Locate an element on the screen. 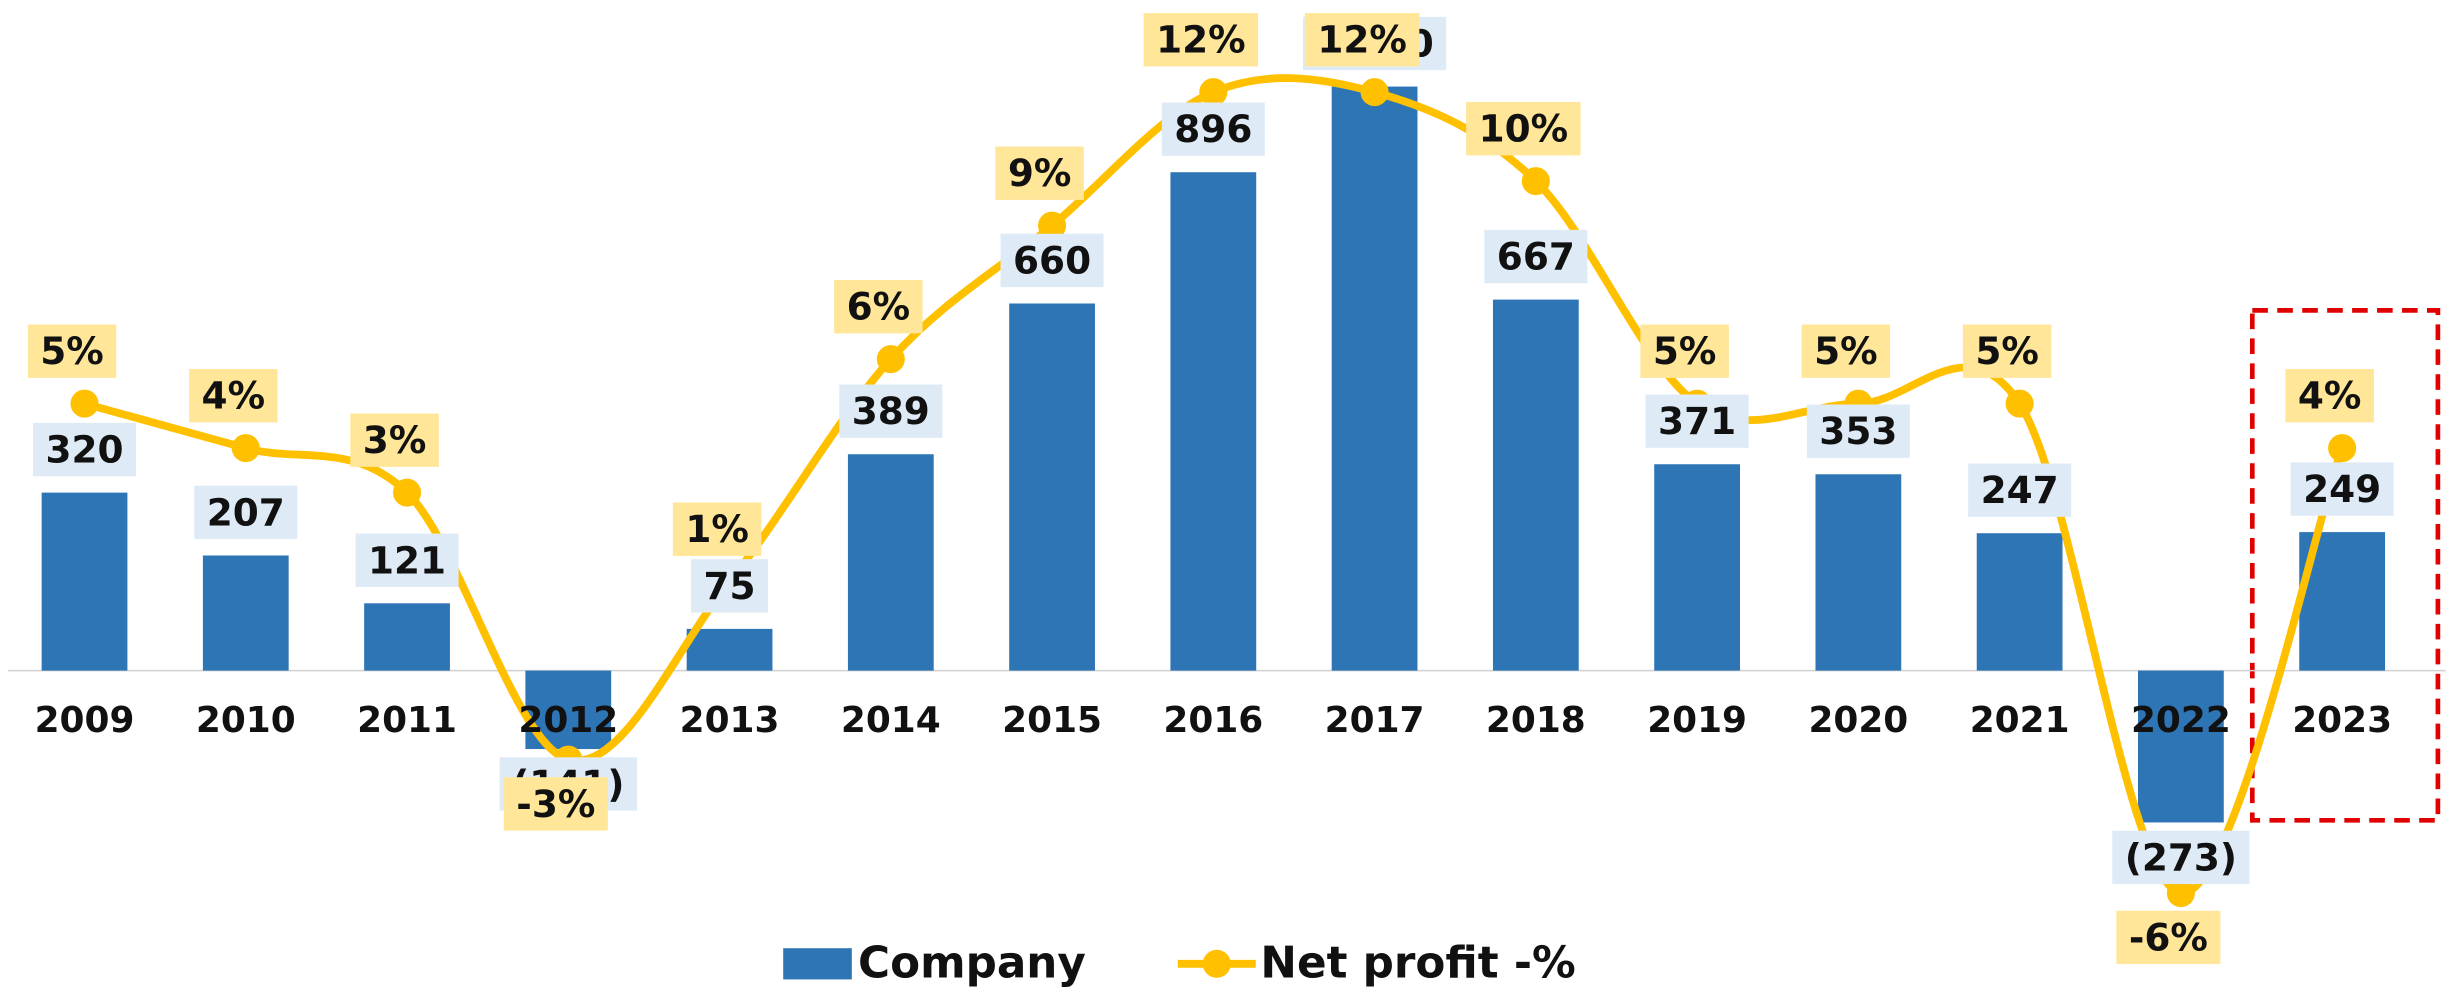 The image size is (2446, 995). bar-value-label-group: 353 is located at coordinates (1858, 431).